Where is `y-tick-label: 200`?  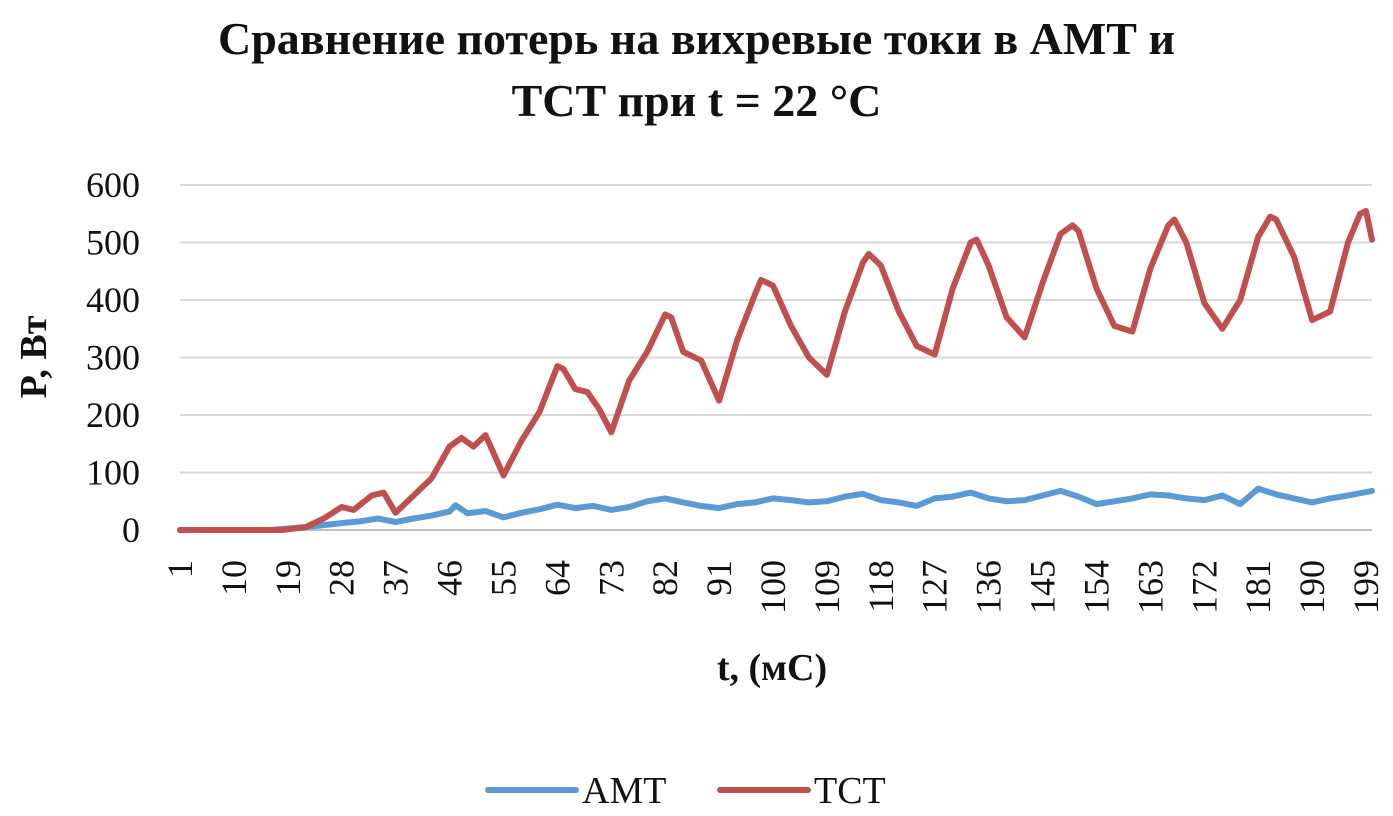
y-tick-label: 200 is located at coordinates (113, 415).